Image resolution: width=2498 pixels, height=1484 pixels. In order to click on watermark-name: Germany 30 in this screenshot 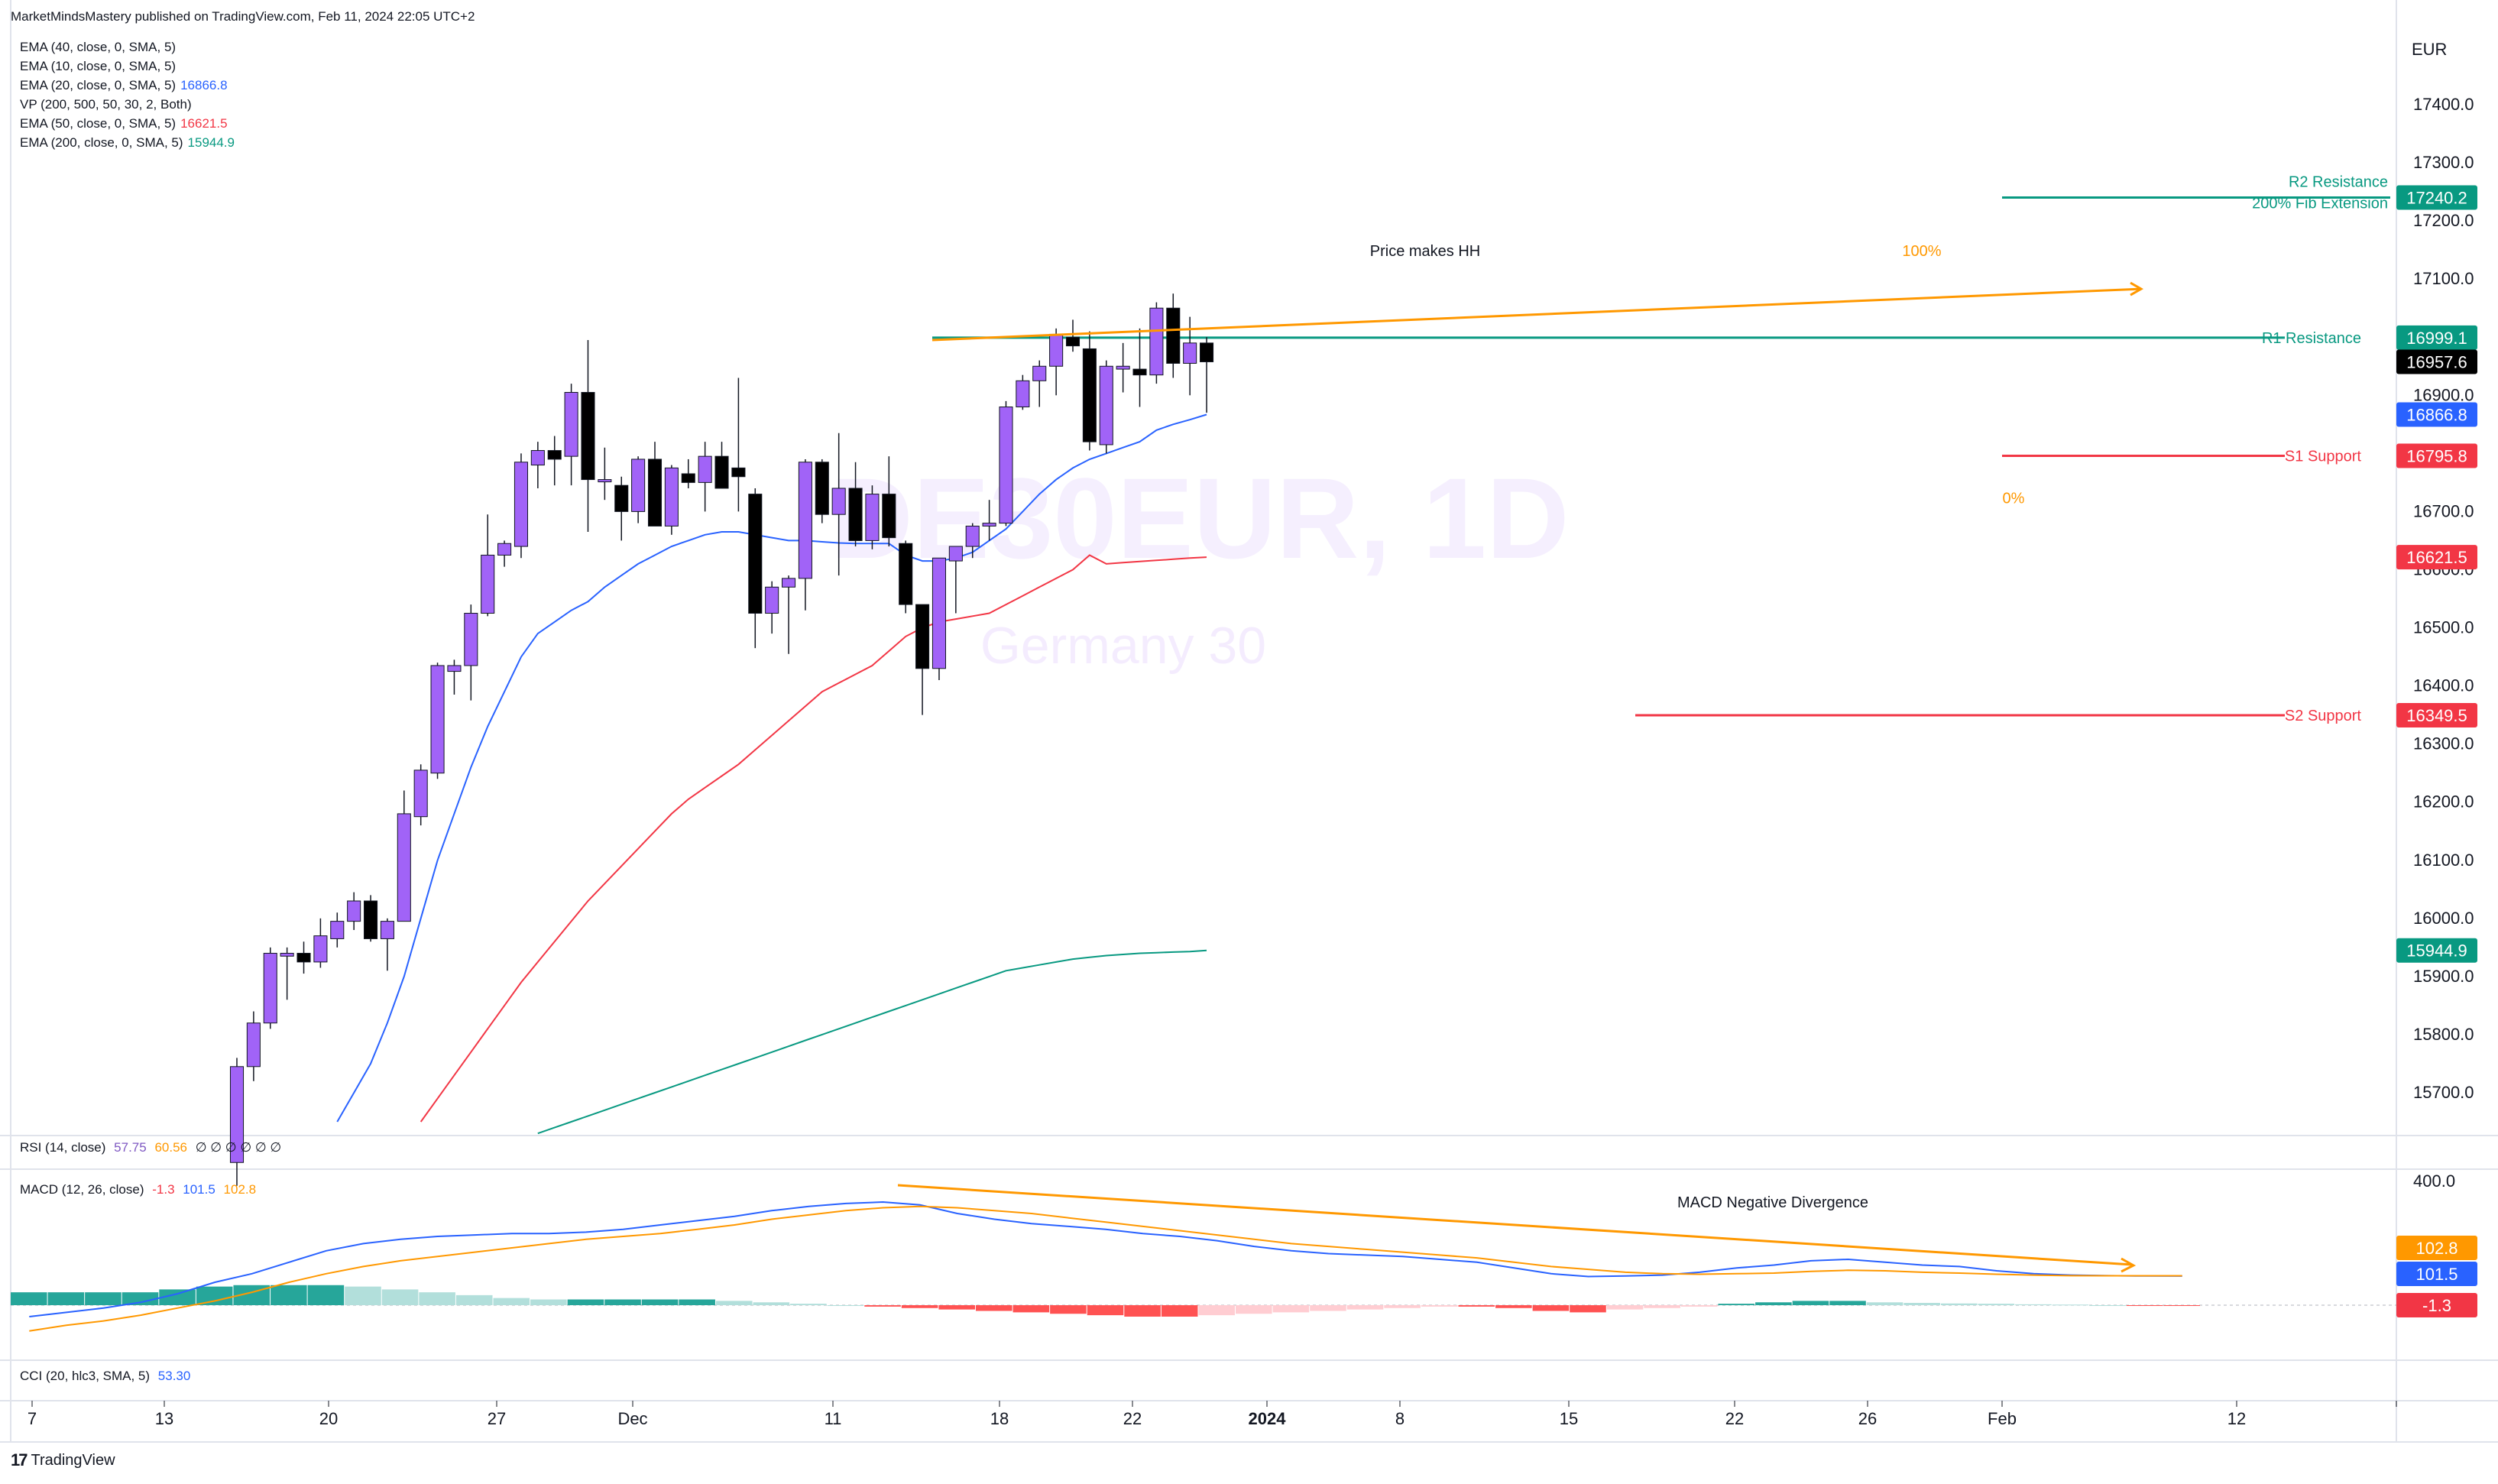, I will do `click(1123, 646)`.